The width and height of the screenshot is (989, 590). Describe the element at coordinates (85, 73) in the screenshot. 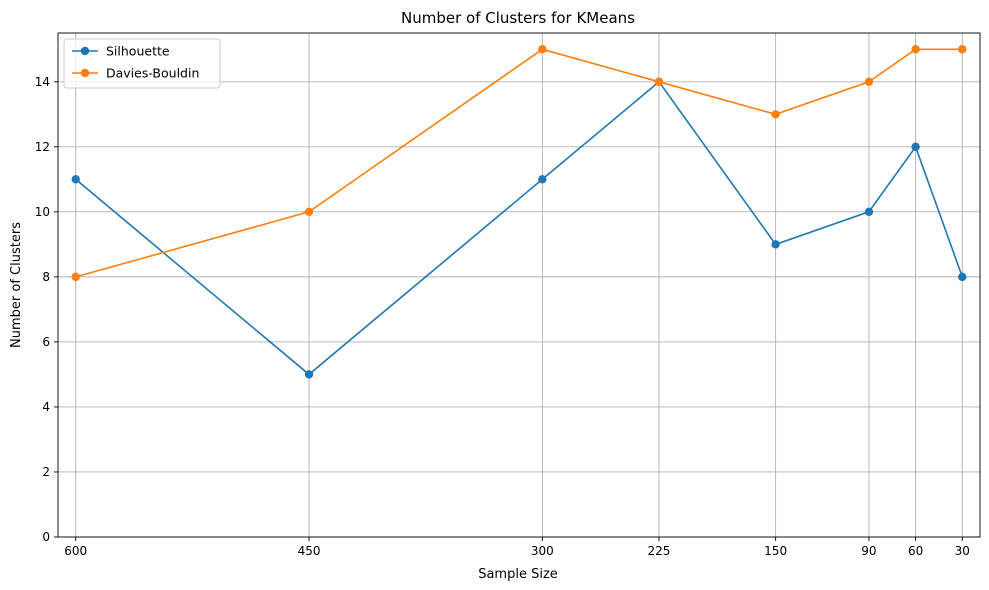

I see `legend-marker-davies-bouldin` at that location.